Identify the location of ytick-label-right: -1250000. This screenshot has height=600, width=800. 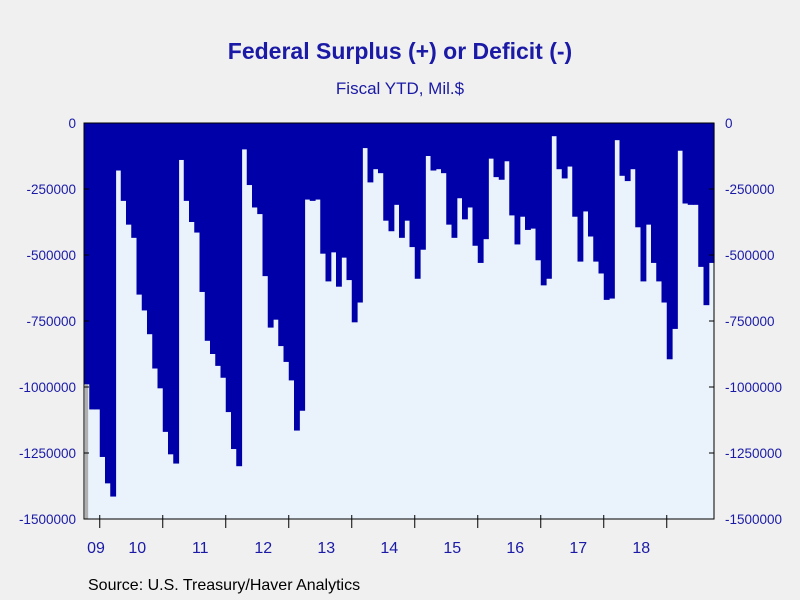
(753, 453).